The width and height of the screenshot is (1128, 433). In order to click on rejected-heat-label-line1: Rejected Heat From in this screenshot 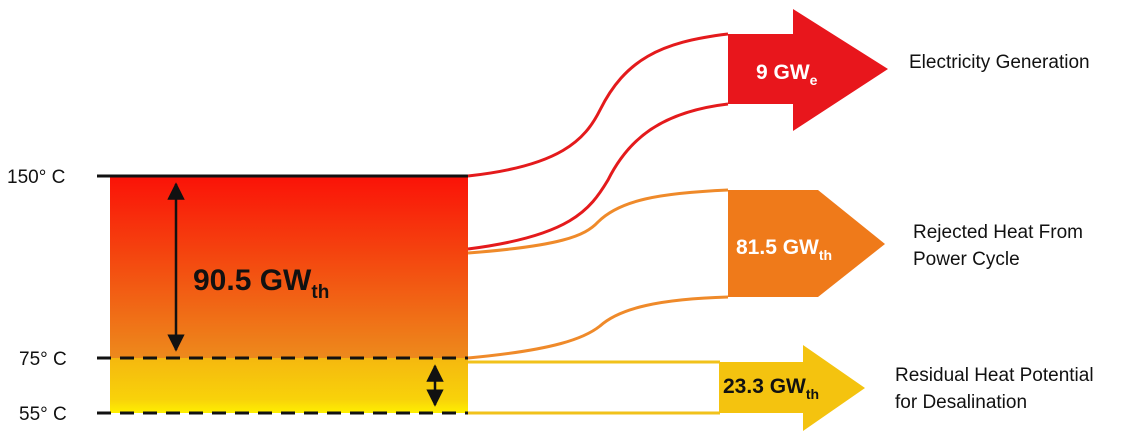, I will do `click(998, 232)`.